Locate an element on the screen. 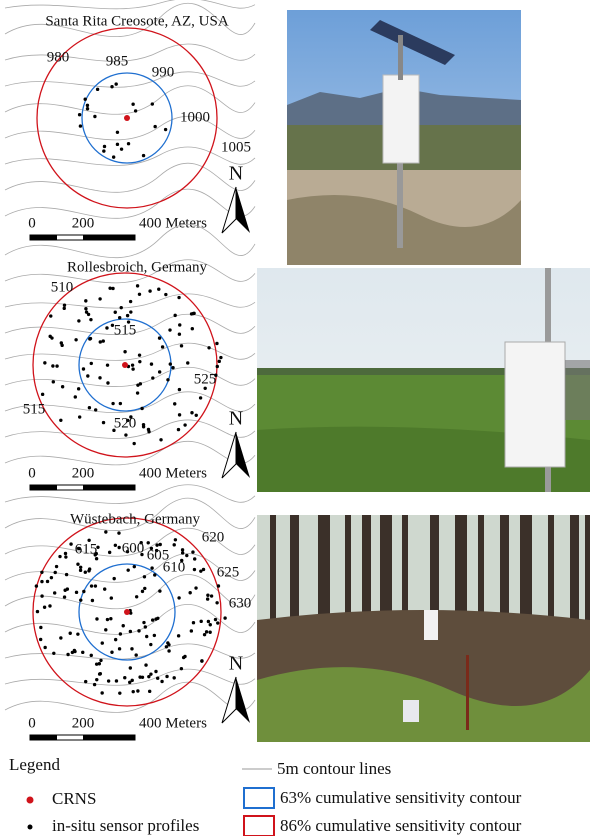  scale-label: 0 is located at coordinates (32, 223).